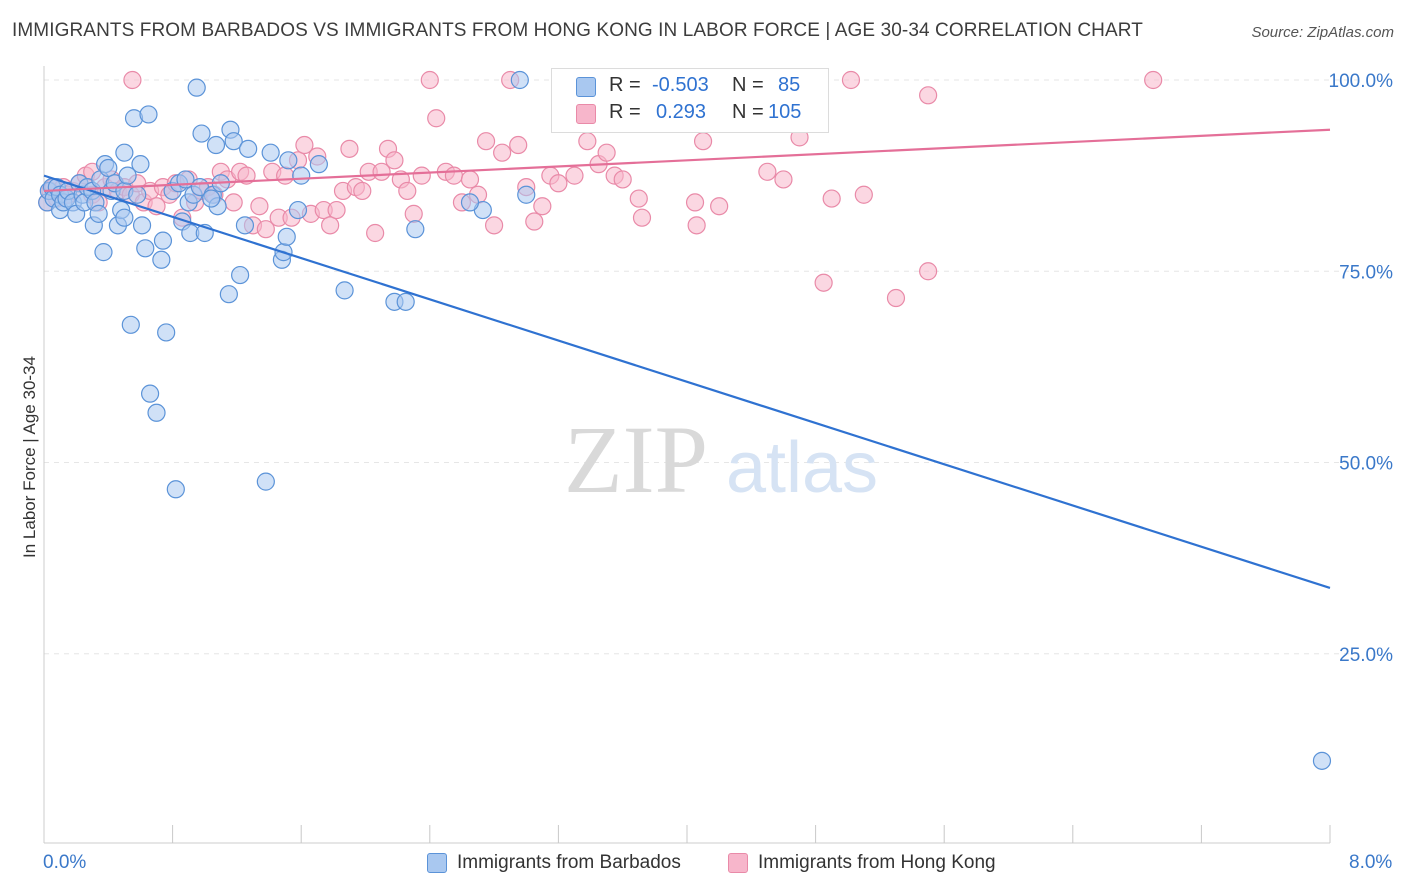 The height and width of the screenshot is (892, 1406). Describe the element at coordinates (785, 112) in the screenshot. I see `hongkong-n-value: 105` at that location.